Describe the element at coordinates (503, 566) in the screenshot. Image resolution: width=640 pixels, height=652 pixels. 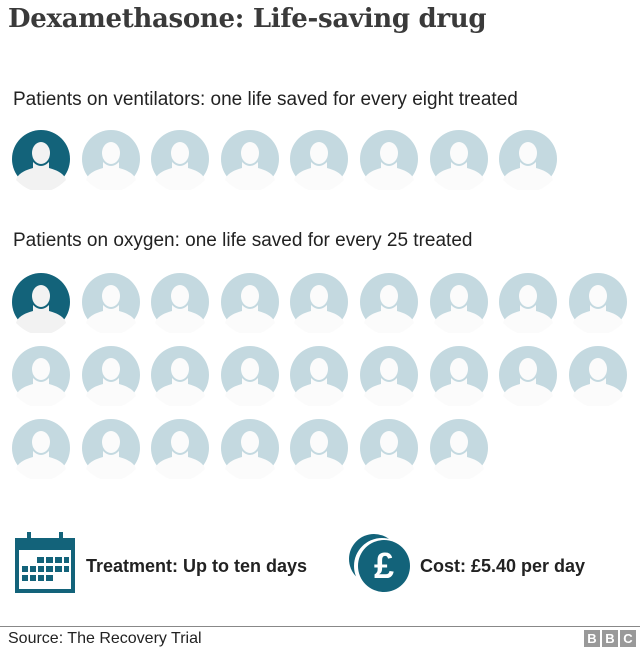
I see `cost-text: Cost: £5.40 per day` at that location.